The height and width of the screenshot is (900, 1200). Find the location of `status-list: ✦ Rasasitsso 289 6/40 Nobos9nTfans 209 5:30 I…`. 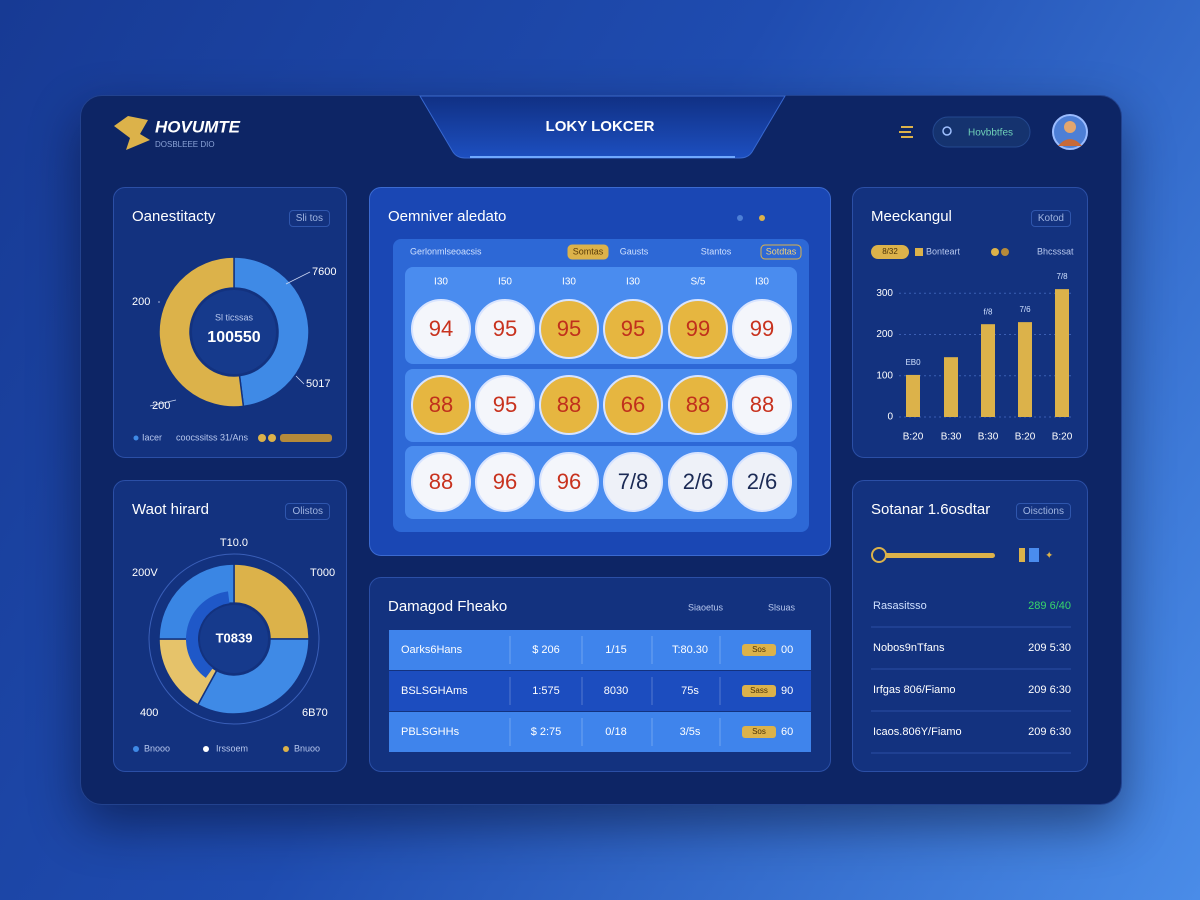

status-list: ✦ Rasasitsso 289 6/40 Nobos9nTfans 209 5:30 I… is located at coordinates (971, 650).